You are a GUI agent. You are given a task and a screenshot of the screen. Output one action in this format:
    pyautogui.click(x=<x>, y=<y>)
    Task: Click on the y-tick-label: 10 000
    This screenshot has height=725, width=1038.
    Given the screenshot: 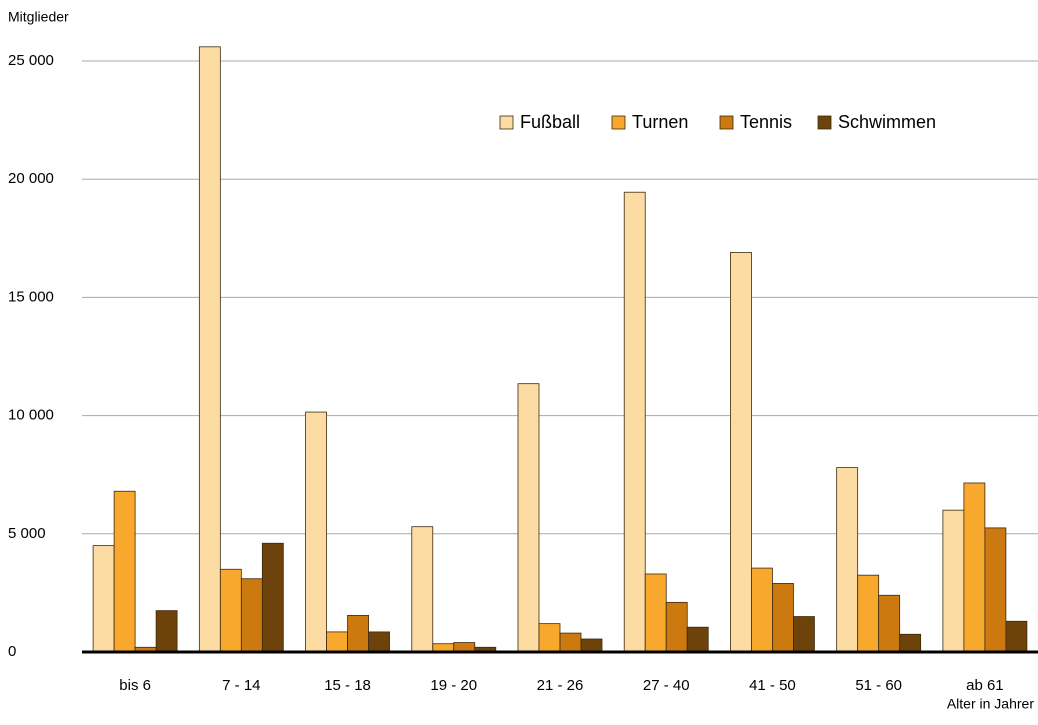 What is the action you would take?
    pyautogui.click(x=31, y=415)
    